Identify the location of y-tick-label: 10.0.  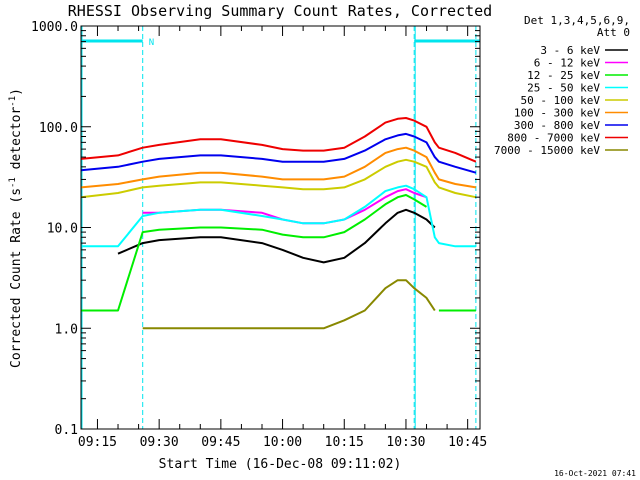
(62, 229).